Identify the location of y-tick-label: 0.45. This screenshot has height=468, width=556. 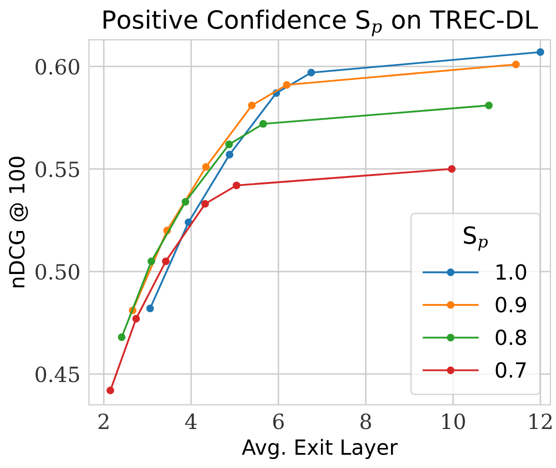
(58, 374).